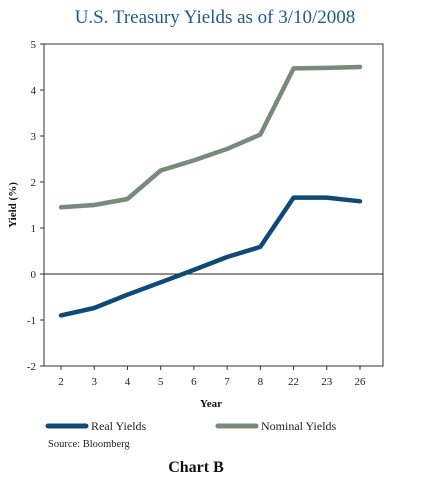  I want to click on y-tick-label: 2, so click(34, 183).